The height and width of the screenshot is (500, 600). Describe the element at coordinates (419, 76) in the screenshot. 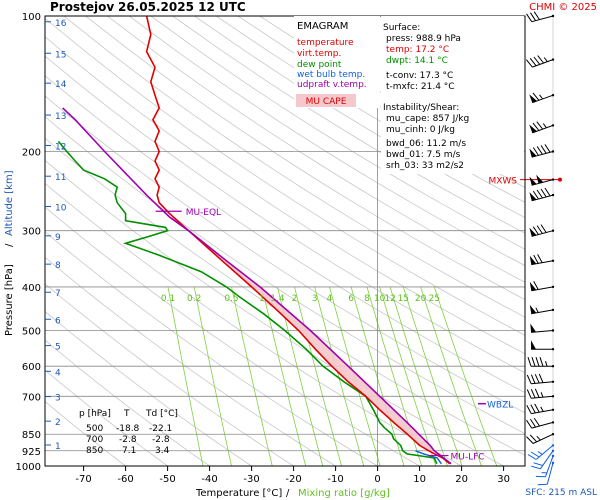

I see `surface-tconv: t-conv: 17.3 °C` at that location.